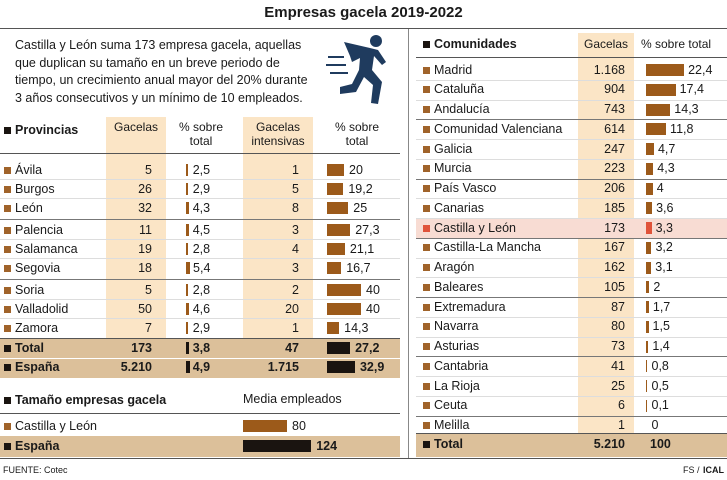 The height and width of the screenshot is (480, 727). Describe the element at coordinates (462, 109) in the screenshot. I see `row-name: Andalucía` at that location.